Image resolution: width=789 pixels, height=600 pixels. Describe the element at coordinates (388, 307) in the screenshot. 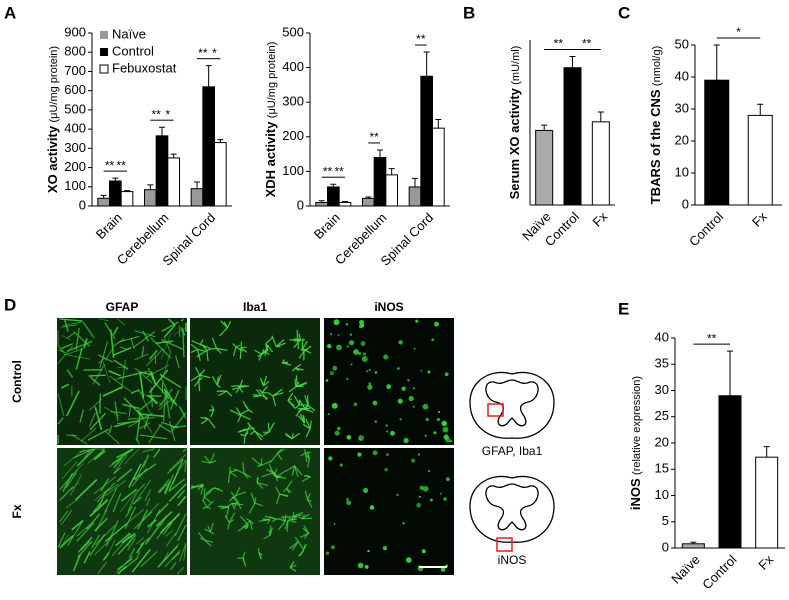

I see `column-header: iNOS` at that location.